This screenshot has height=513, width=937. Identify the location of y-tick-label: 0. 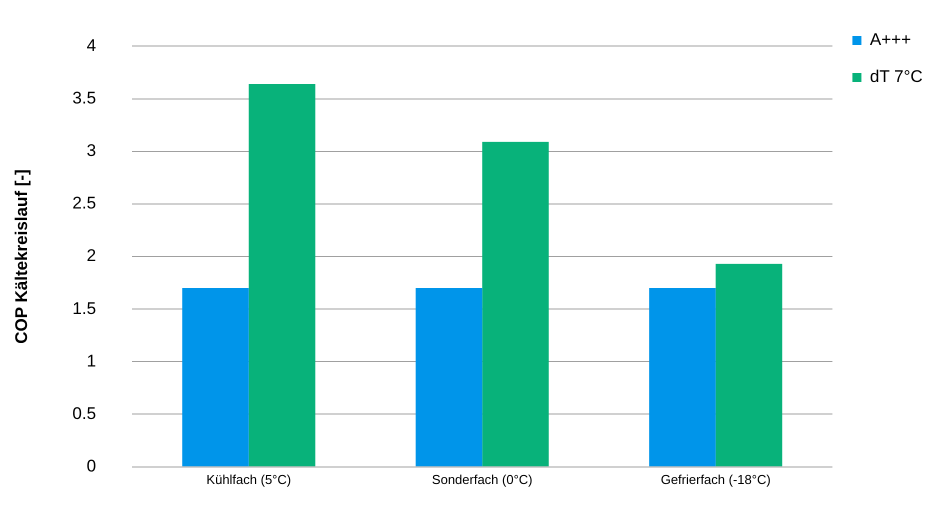
(91, 466).